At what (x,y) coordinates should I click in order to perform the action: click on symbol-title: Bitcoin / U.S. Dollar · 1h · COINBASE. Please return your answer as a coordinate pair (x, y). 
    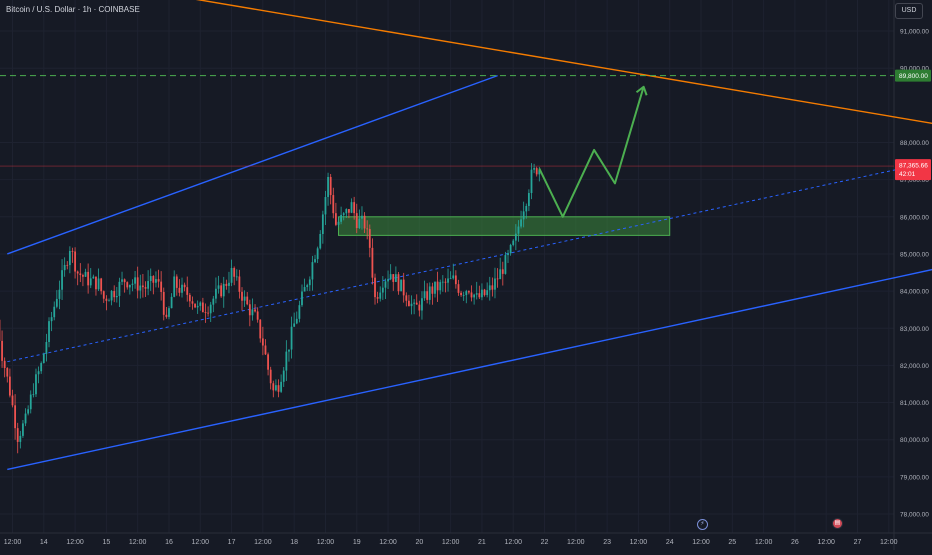
    Looking at the image, I should click on (73, 9).